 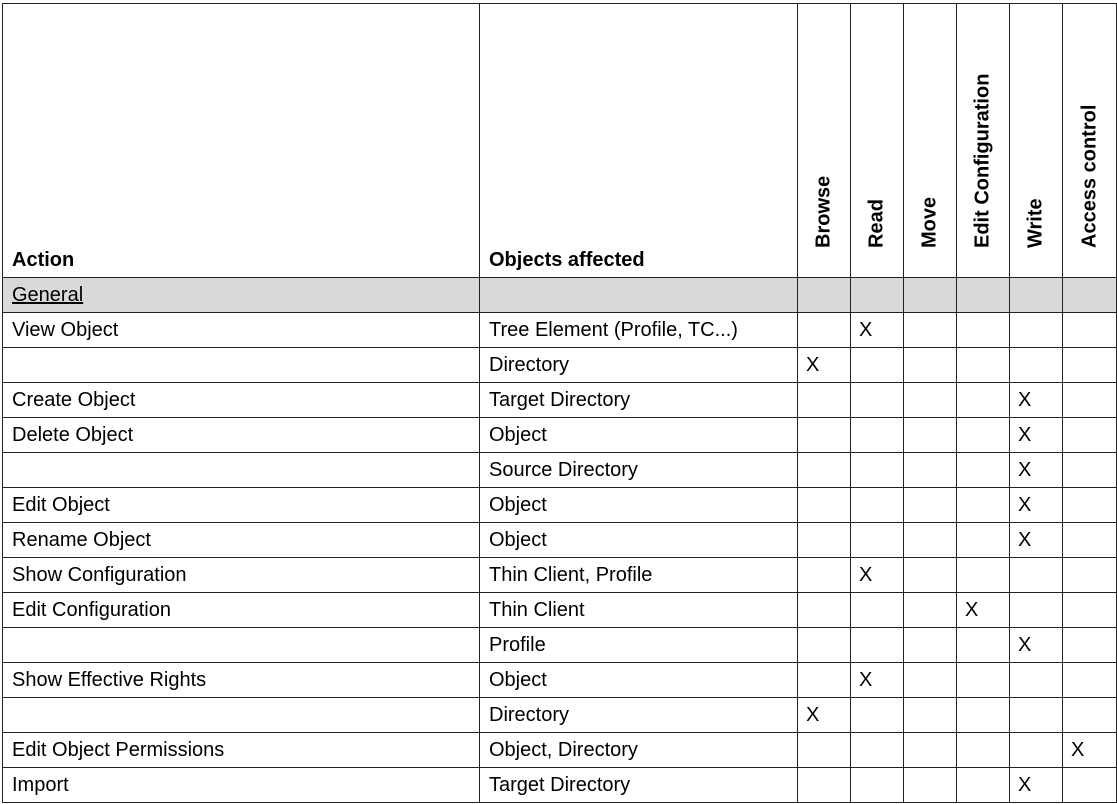 What do you see at coordinates (241, 785) in the screenshot?
I see `action-cell: Import` at bounding box center [241, 785].